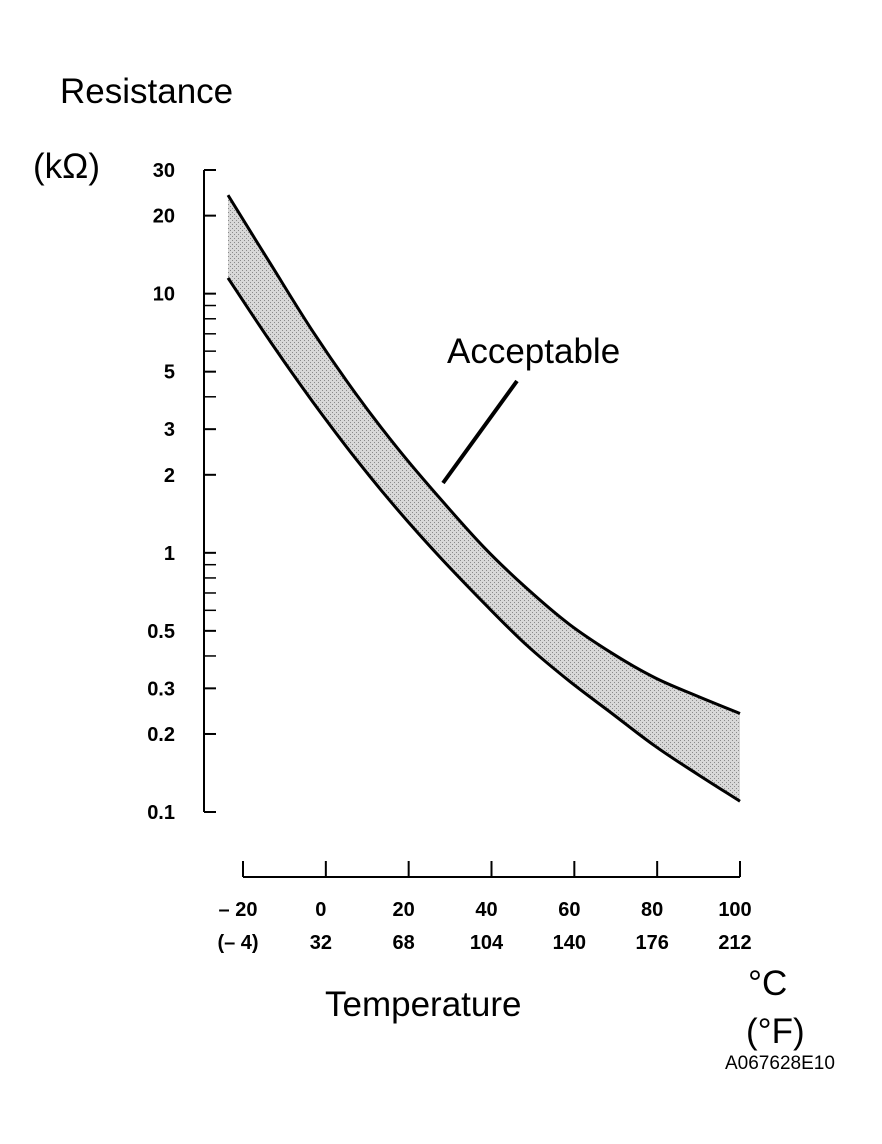 The height and width of the screenshot is (1144, 882). Describe the element at coordinates (423, 1004) in the screenshot. I see `x-axis-title: Temperature` at that location.